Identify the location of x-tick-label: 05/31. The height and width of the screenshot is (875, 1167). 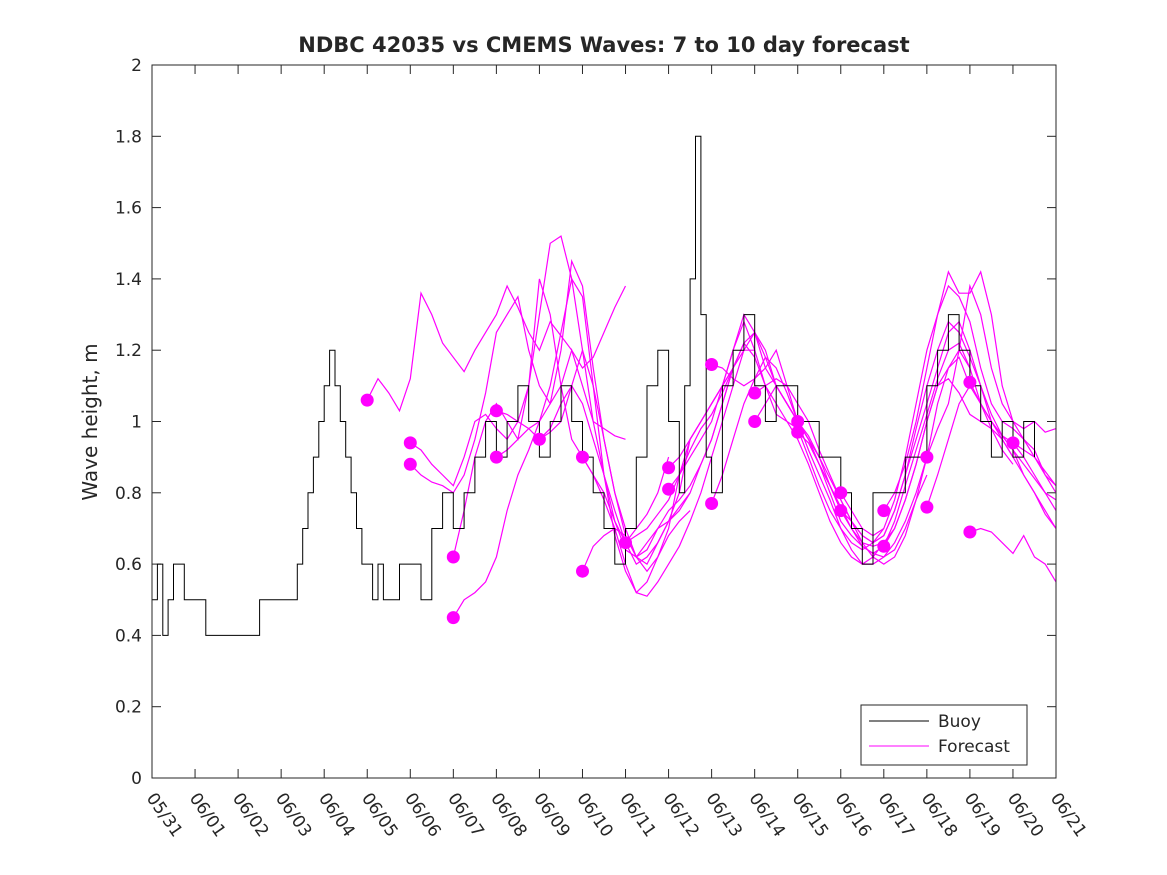
(164, 815).